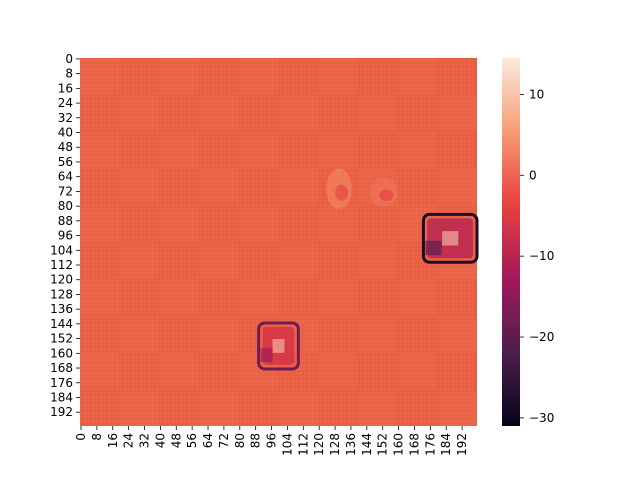  What do you see at coordinates (97, 437) in the screenshot?
I see `x-tick-label: 8` at bounding box center [97, 437].